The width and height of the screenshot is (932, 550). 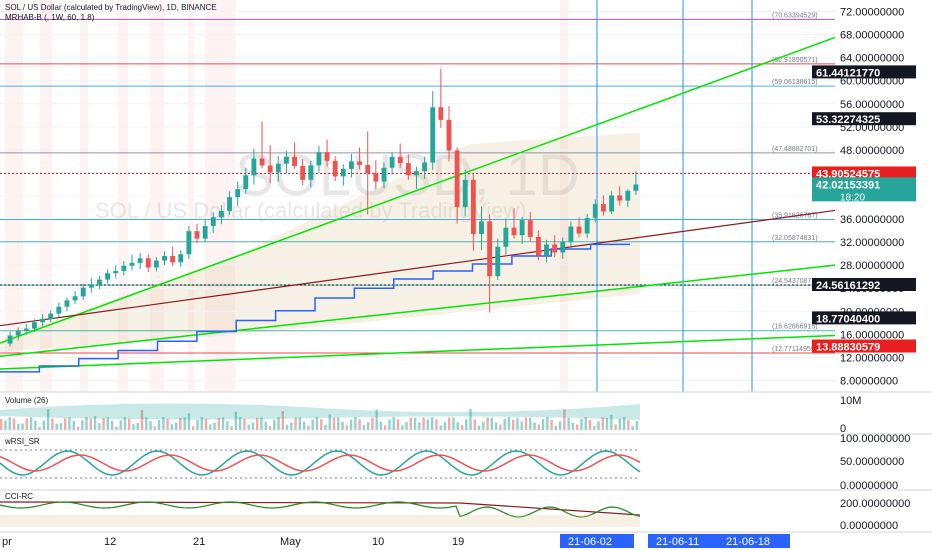 What do you see at coordinates (19, 496) in the screenshot?
I see `cci-pane-title: CCI-RC` at bounding box center [19, 496].